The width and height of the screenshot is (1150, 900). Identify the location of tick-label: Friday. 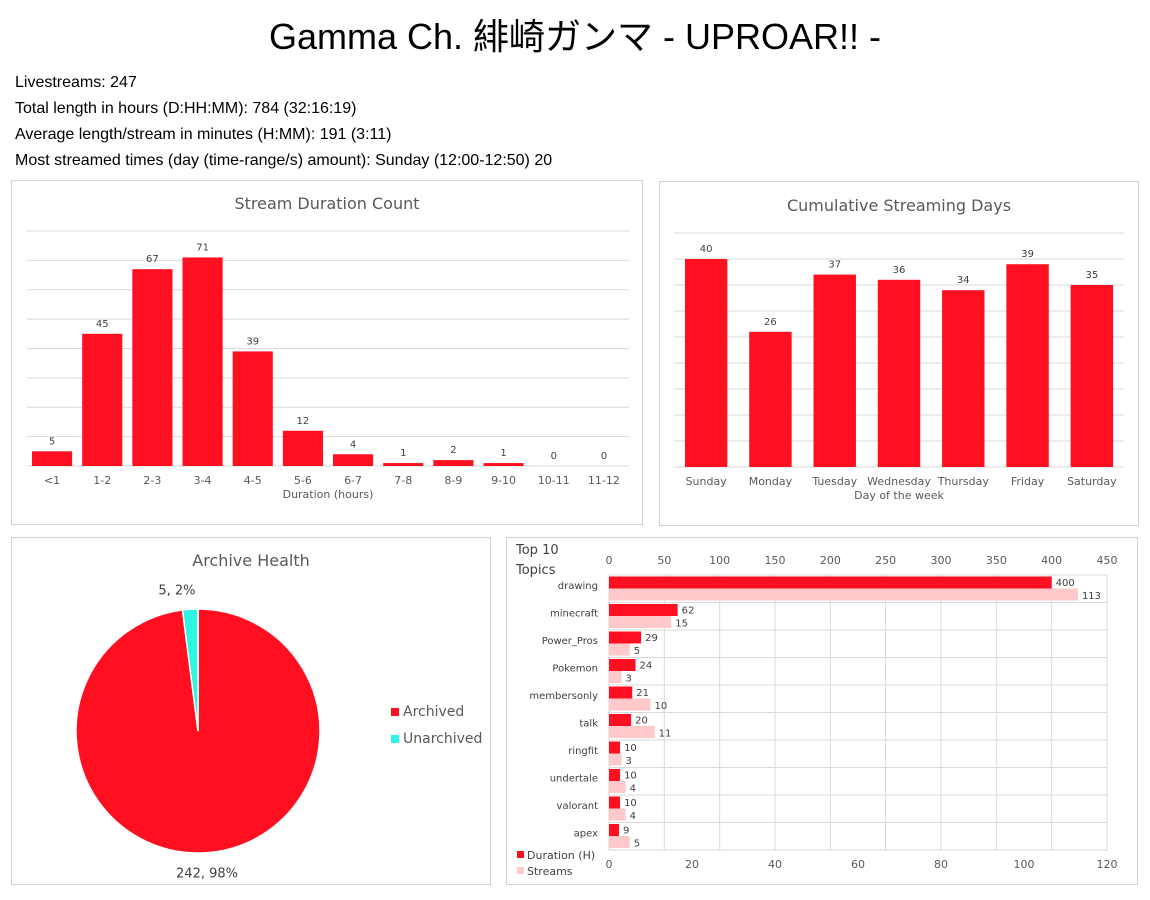
(1028, 481).